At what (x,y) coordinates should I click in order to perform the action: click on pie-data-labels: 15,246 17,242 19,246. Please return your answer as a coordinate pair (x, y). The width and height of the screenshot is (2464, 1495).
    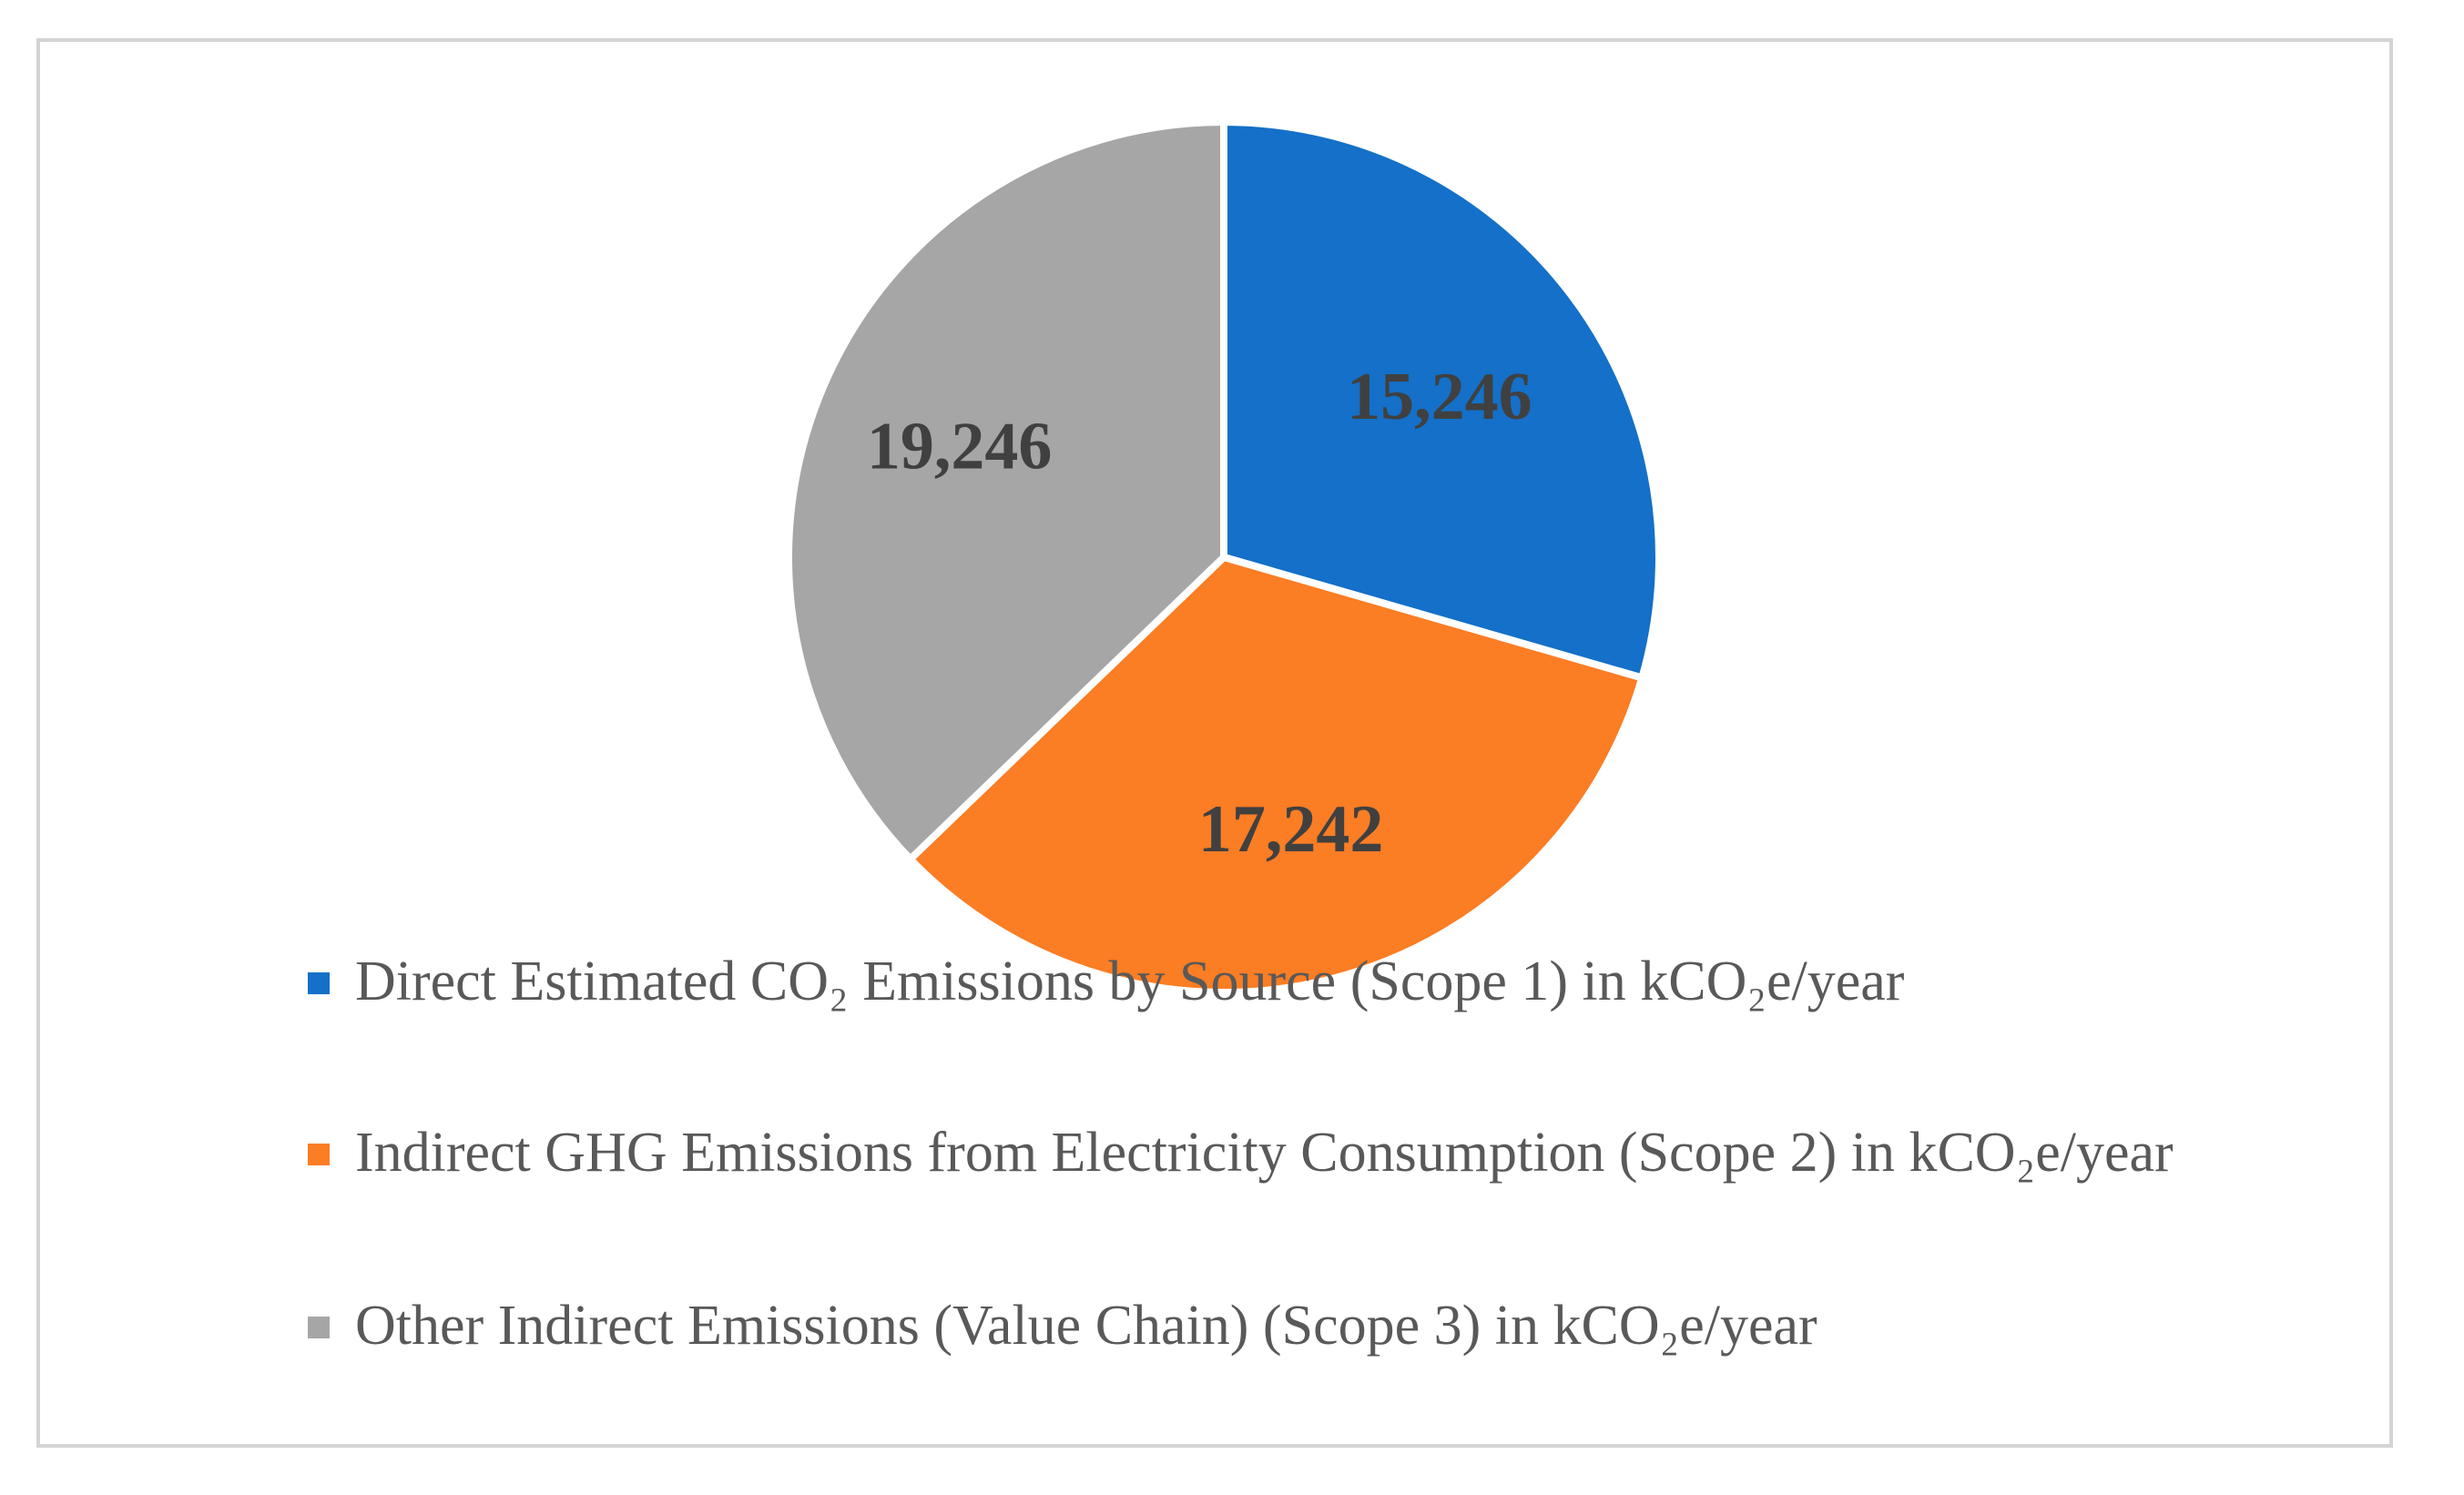
    Looking at the image, I should click on (1199, 613).